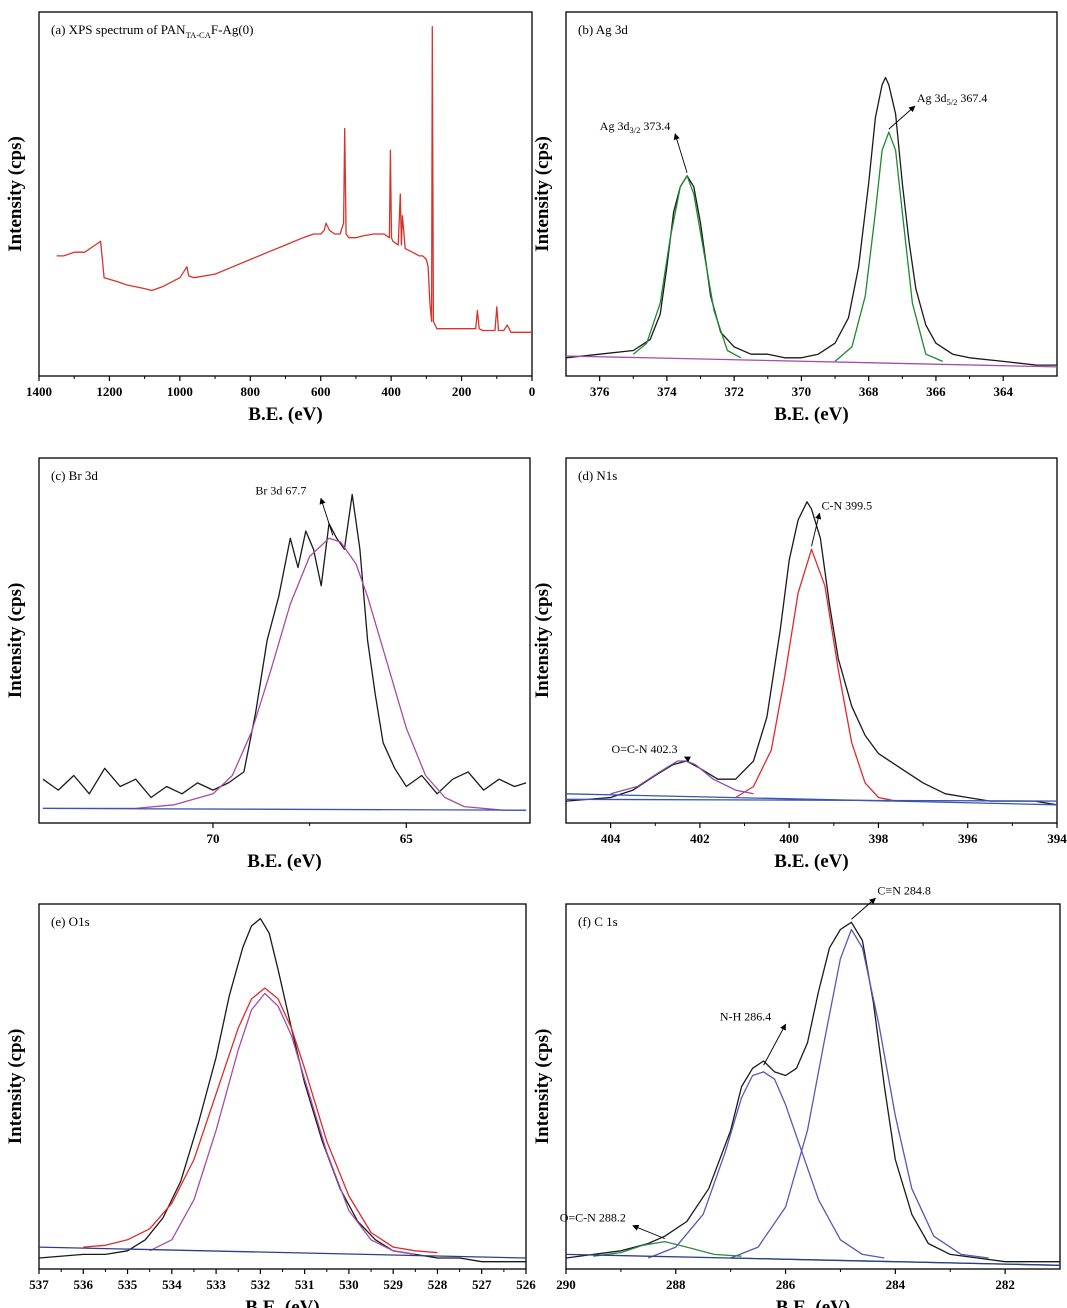 The width and height of the screenshot is (1067, 1308). I want to click on x-tick-label: 1400, so click(39, 391).